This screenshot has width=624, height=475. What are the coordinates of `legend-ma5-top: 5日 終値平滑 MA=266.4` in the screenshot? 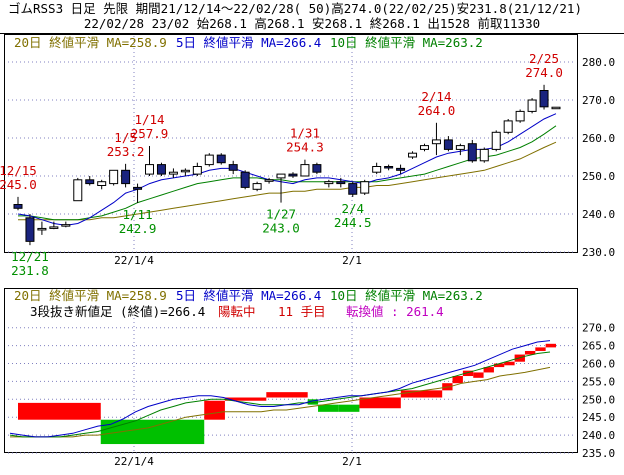 It's located at (248, 42).